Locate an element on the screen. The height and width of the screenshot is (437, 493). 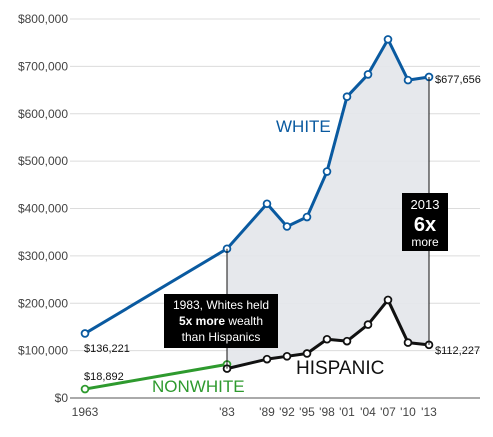
y-tick-label: $800,000 is located at coordinates (43, 19).